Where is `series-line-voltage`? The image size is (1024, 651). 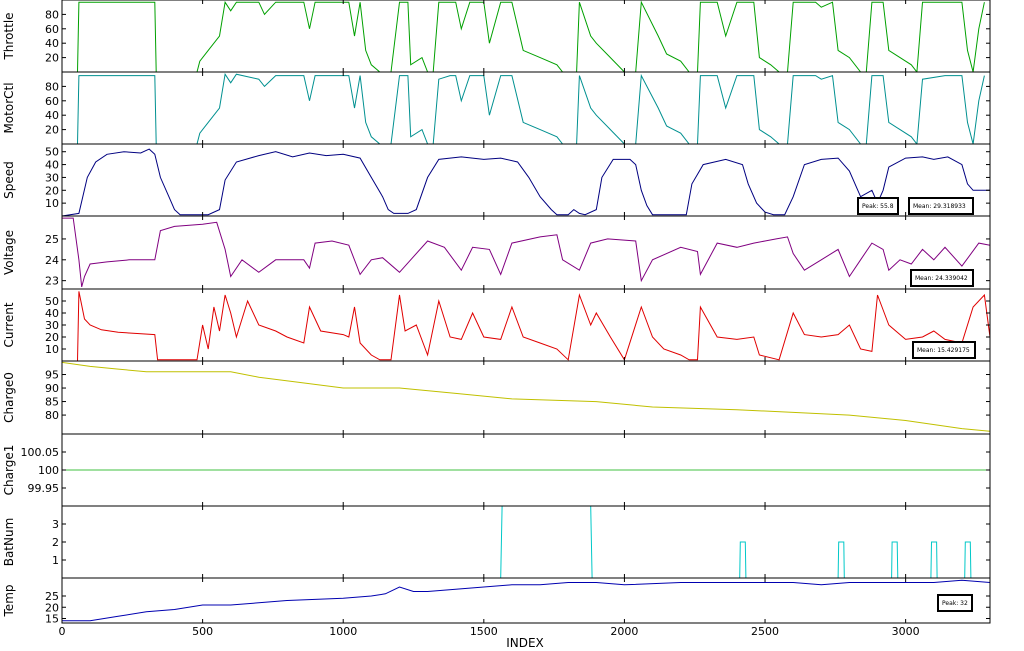
series-line-voltage is located at coordinates (526, 252).